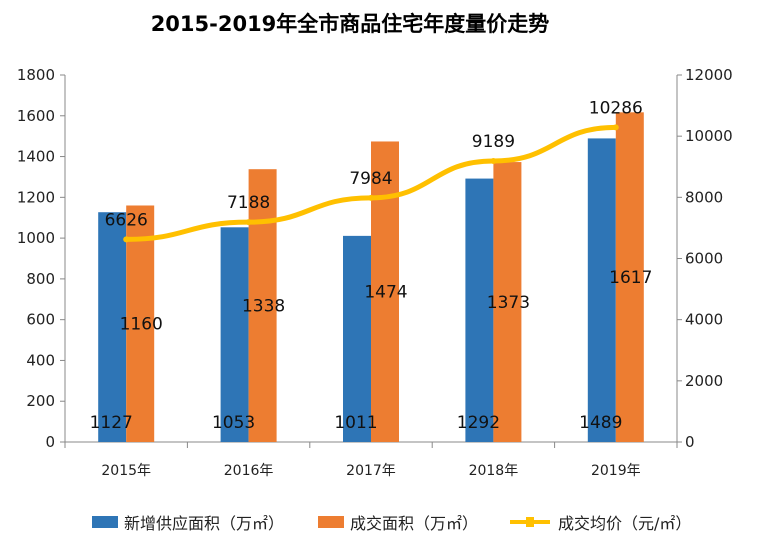 This screenshot has height=551, width=758. What do you see at coordinates (40, 360) in the screenshot?
I see `y-left-tick-label: 400` at bounding box center [40, 360].